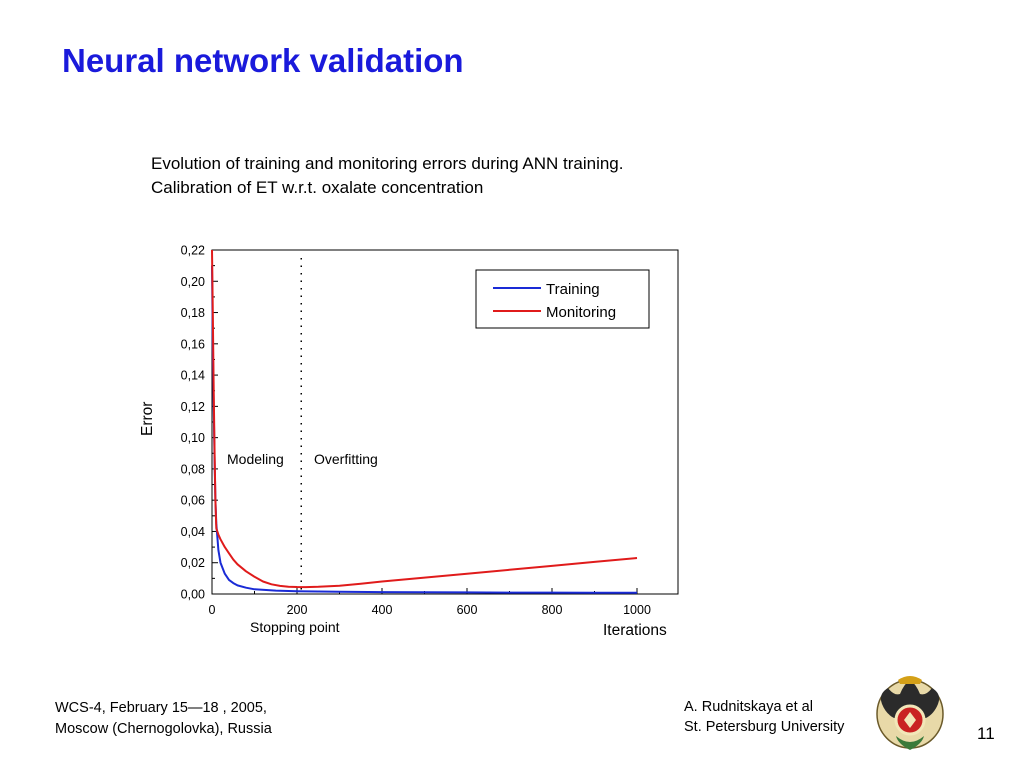 The height and width of the screenshot is (768, 1024). I want to click on university-coat-of-arms-icon, so click(910, 713).